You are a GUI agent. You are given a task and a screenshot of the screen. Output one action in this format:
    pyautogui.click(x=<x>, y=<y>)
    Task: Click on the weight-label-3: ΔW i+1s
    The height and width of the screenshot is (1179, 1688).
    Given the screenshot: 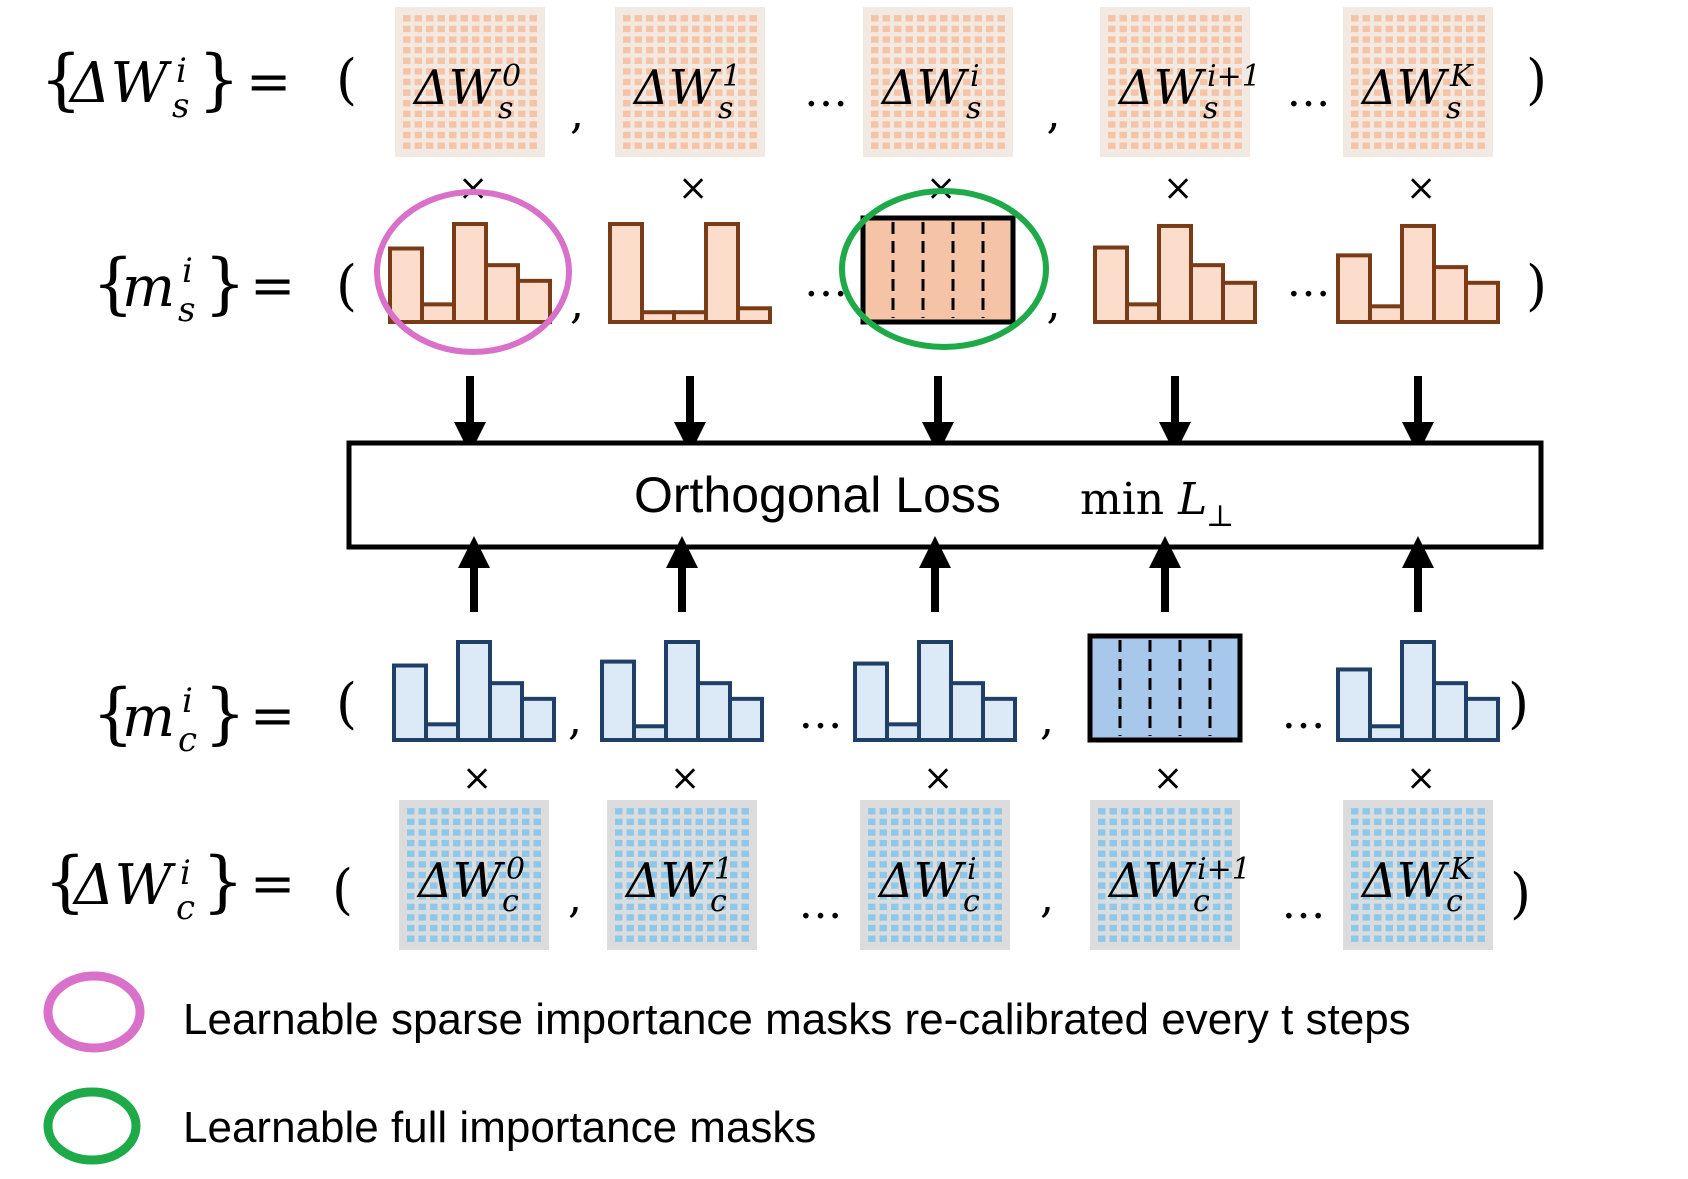 What is the action you would take?
    pyautogui.click(x=1189, y=92)
    